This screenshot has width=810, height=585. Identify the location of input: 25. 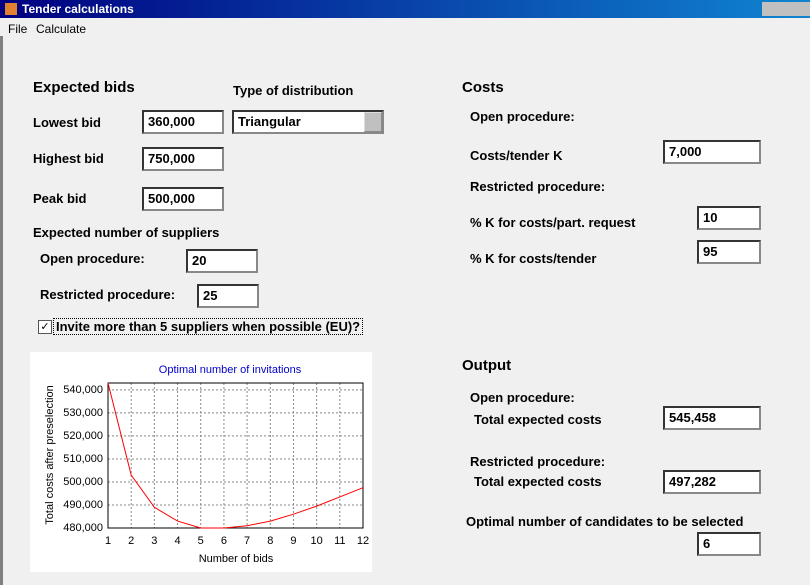
(228, 296).